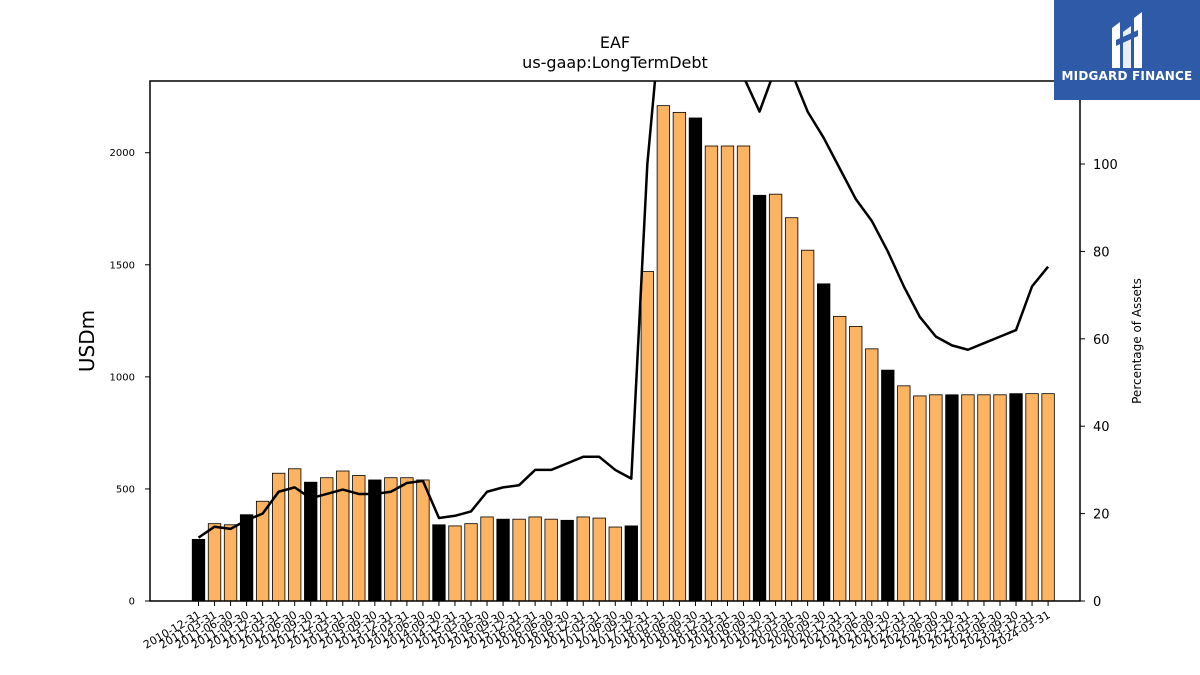 Image resolution: width=1200 pixels, height=675 pixels. Describe the element at coordinates (1099, 384) in the screenshot. I see `y2-axis: 0 20 40 60 80 100` at that location.